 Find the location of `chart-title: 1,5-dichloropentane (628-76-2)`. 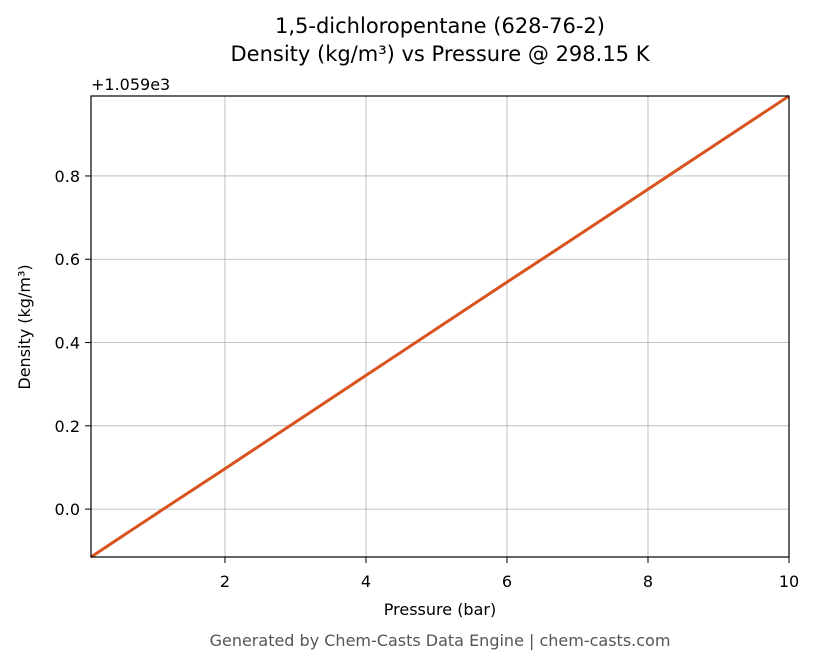

chart-title: 1,5-dichloropentane (628-76-2) is located at coordinates (440, 26).